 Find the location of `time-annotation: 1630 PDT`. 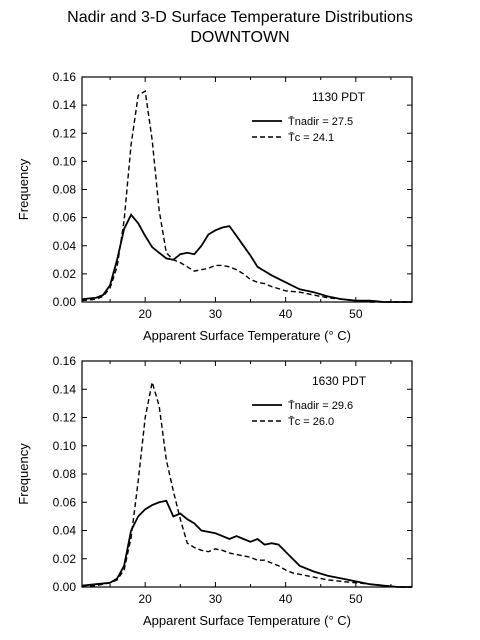

time-annotation: 1630 PDT is located at coordinates (339, 381).